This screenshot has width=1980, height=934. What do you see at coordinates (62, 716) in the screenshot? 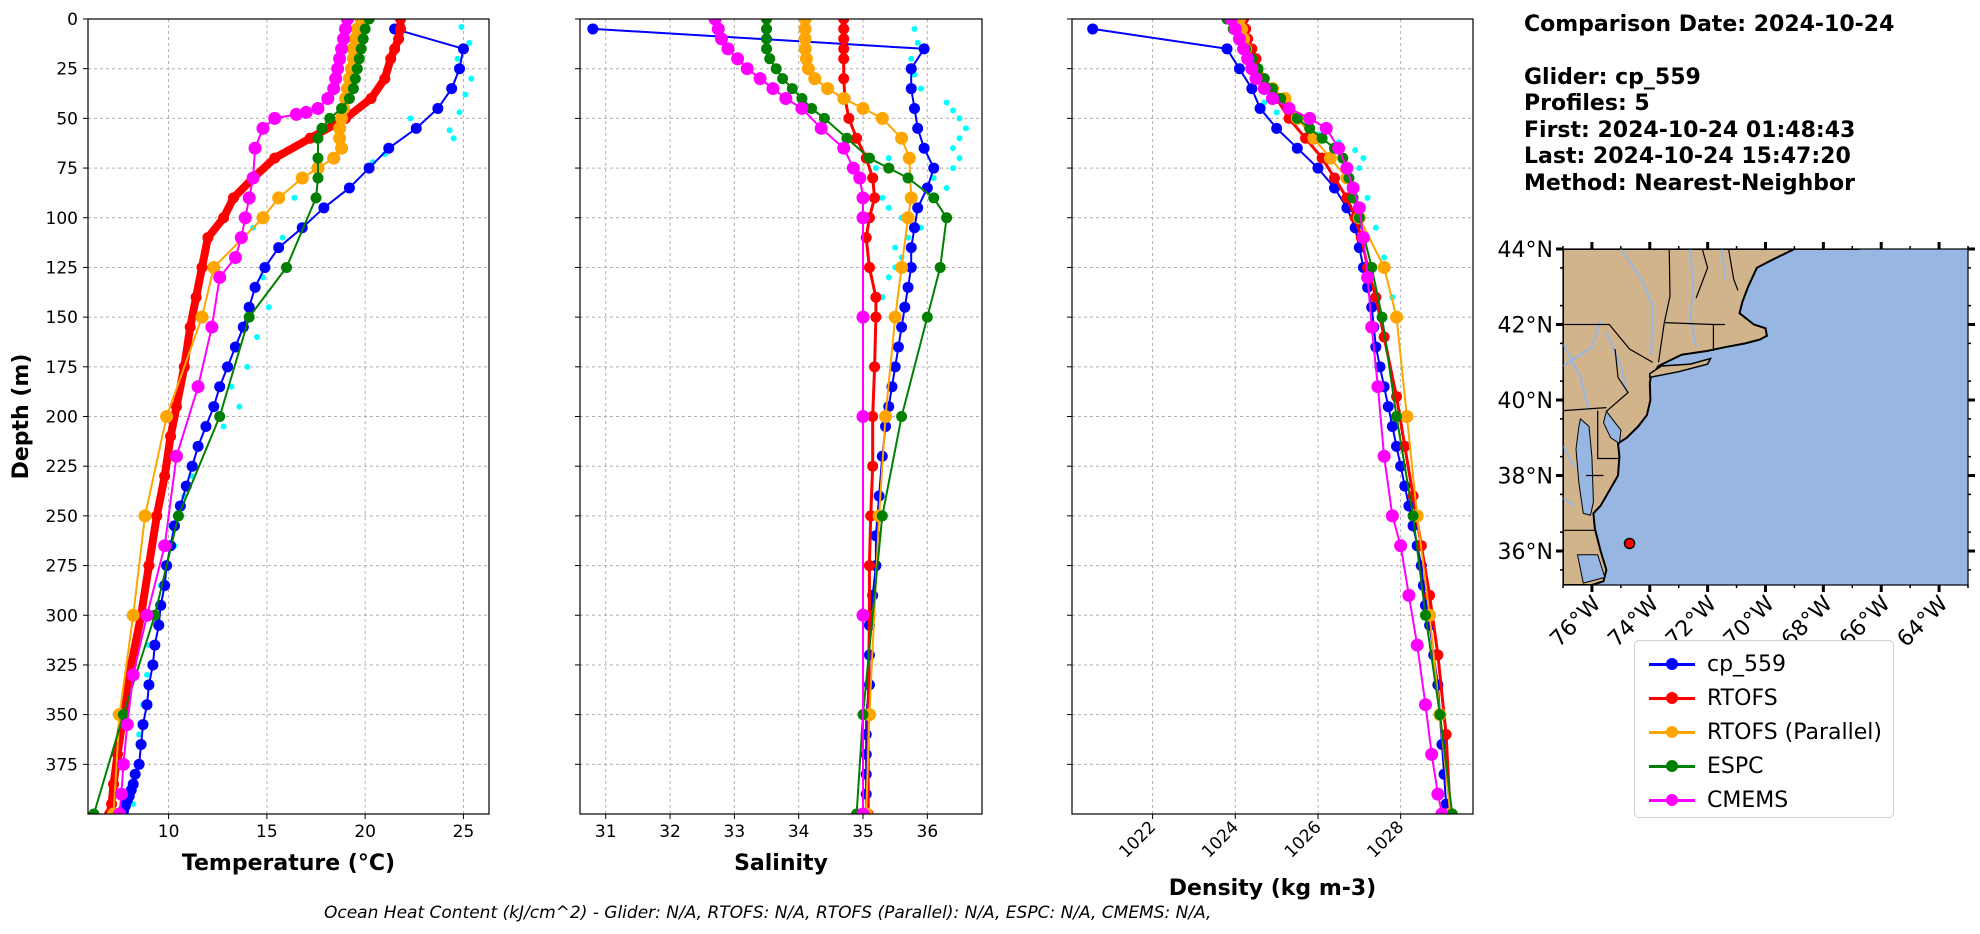
I see `y-tick-label: 350` at bounding box center [62, 716].